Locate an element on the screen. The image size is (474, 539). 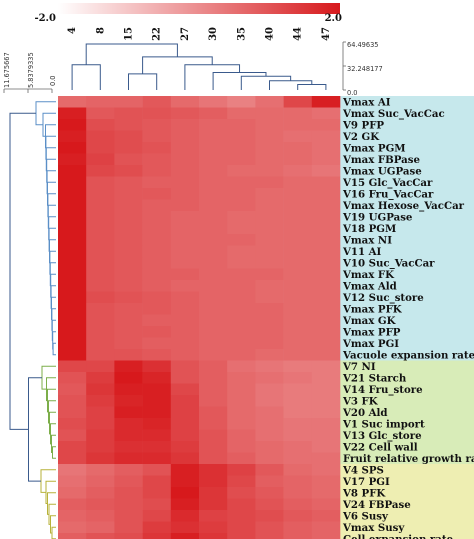
row-label: Fruit relative growth rate is located at coordinates (408, 459).